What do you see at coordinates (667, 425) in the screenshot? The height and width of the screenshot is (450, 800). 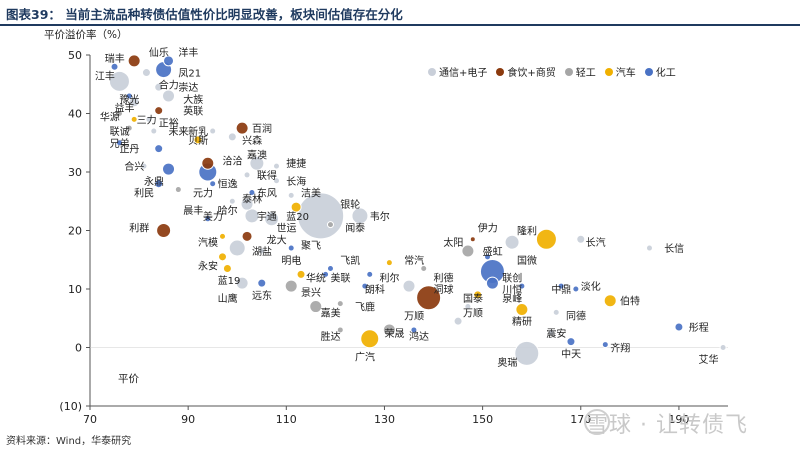 I see `watermark: 雪球 · 让转债飞` at bounding box center [667, 425].